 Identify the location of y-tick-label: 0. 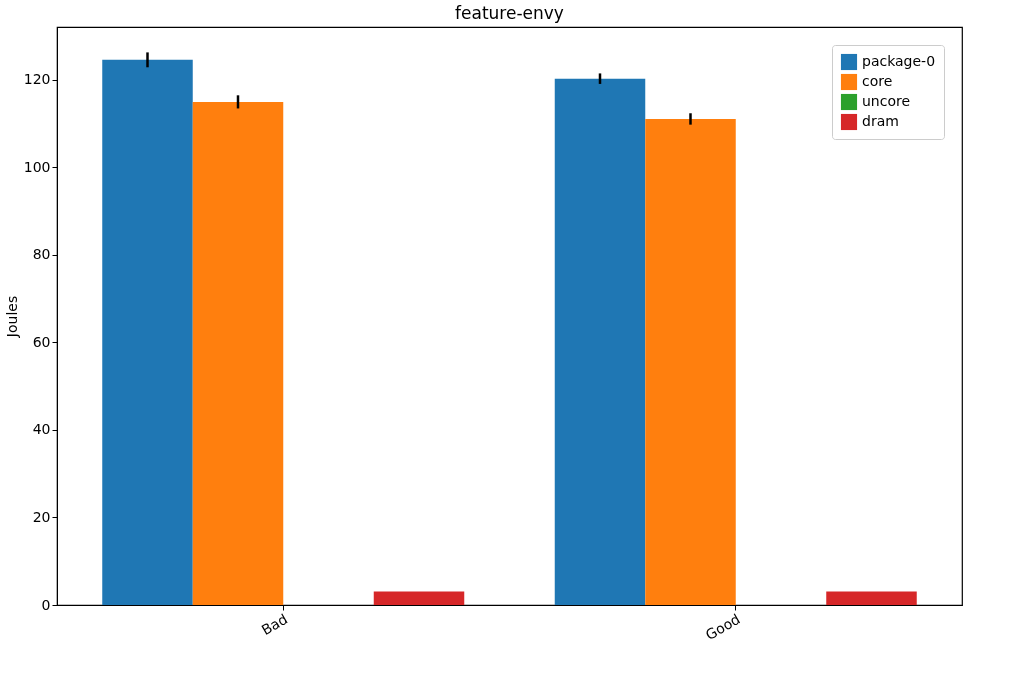
(46, 604).